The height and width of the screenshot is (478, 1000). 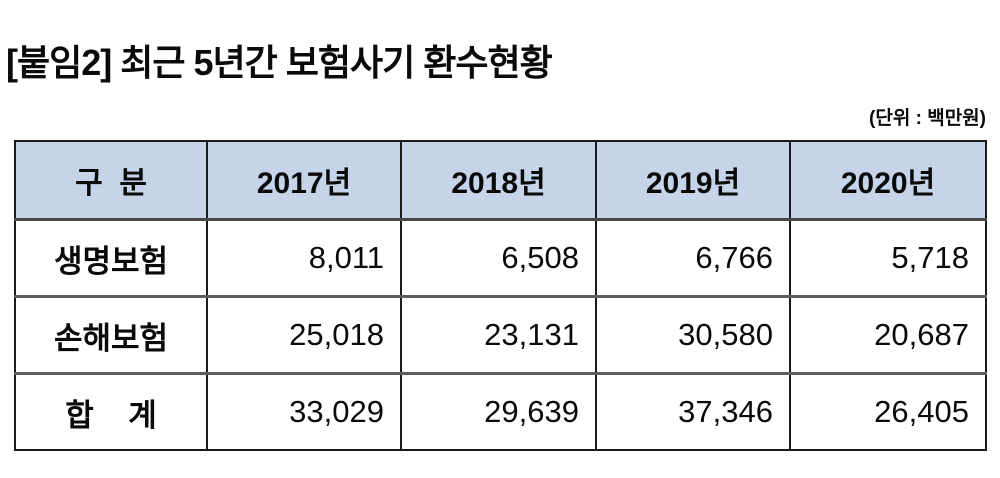 I want to click on header-year-2018: 2018년, so click(x=498, y=181).